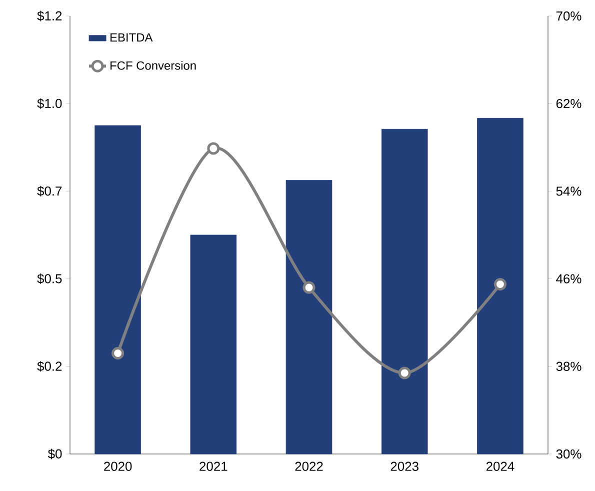 Image resolution: width=595 pixels, height=491 pixels. I want to click on y-tick-label: $0.7, so click(49, 191).